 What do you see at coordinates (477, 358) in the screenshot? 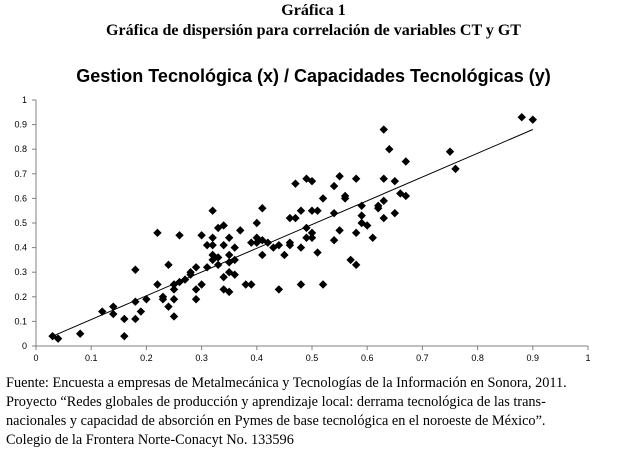
I see `x-tick-label: 0.8` at bounding box center [477, 358].